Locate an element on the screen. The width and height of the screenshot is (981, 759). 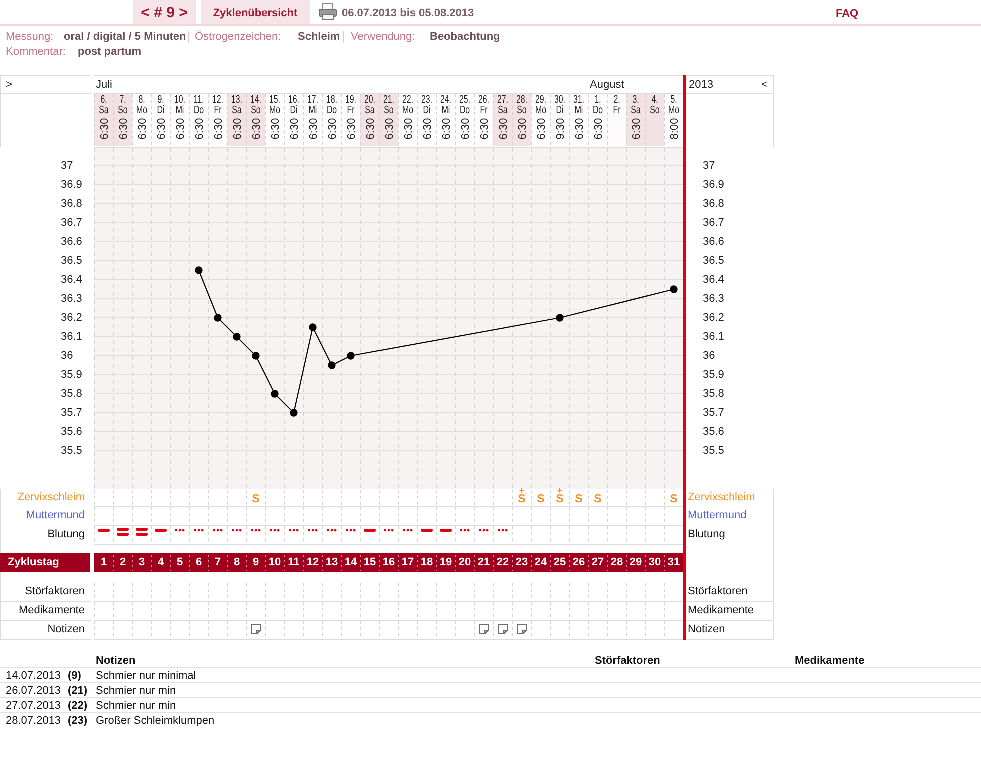
text: Schleim is located at coordinates (319, 37).